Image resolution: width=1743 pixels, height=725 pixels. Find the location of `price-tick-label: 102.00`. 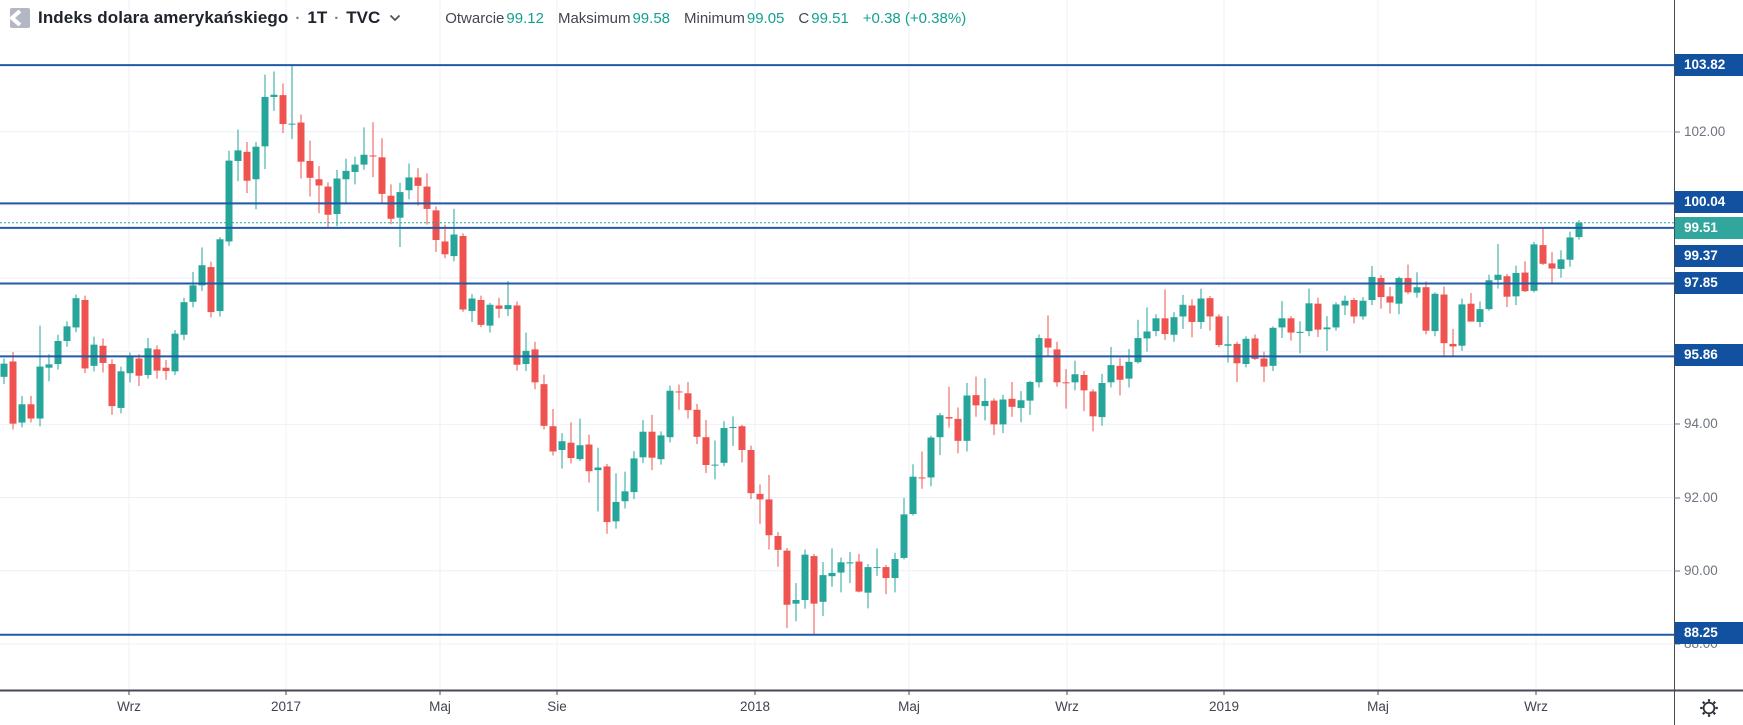

price-tick-label: 102.00 is located at coordinates (1705, 131).